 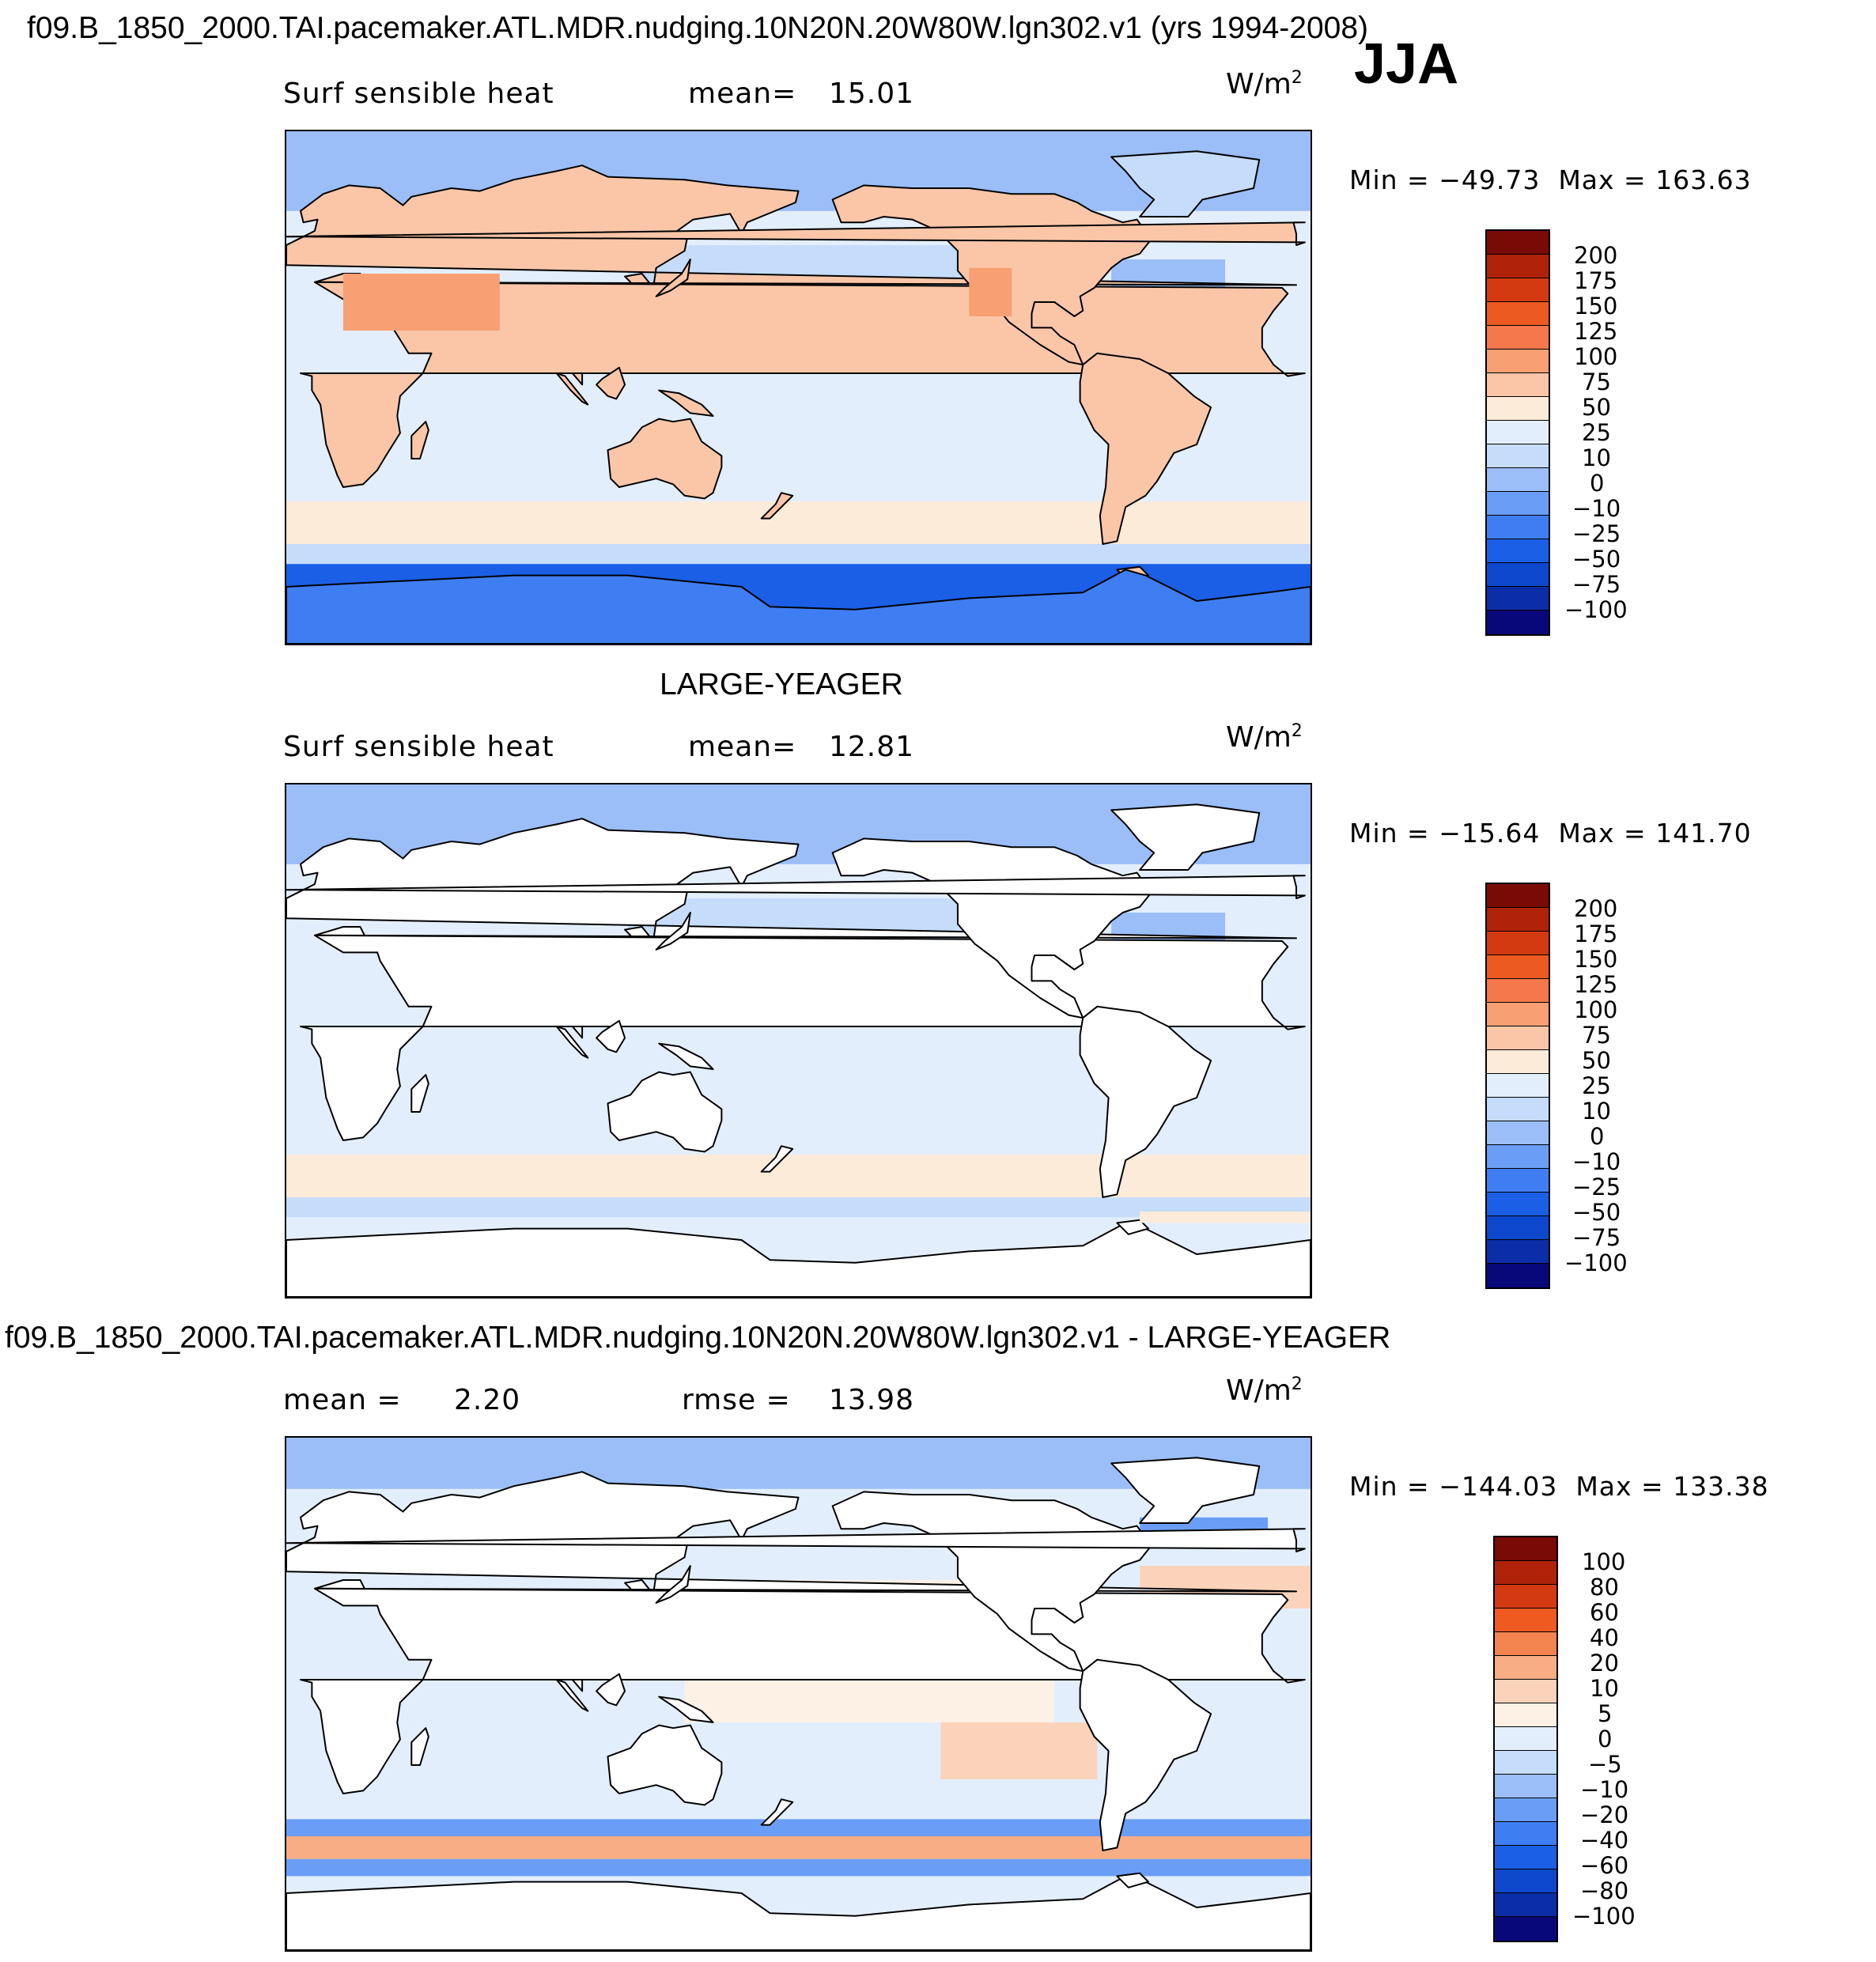 I want to click on colorbar-tick: 5, so click(x=1605, y=1714).